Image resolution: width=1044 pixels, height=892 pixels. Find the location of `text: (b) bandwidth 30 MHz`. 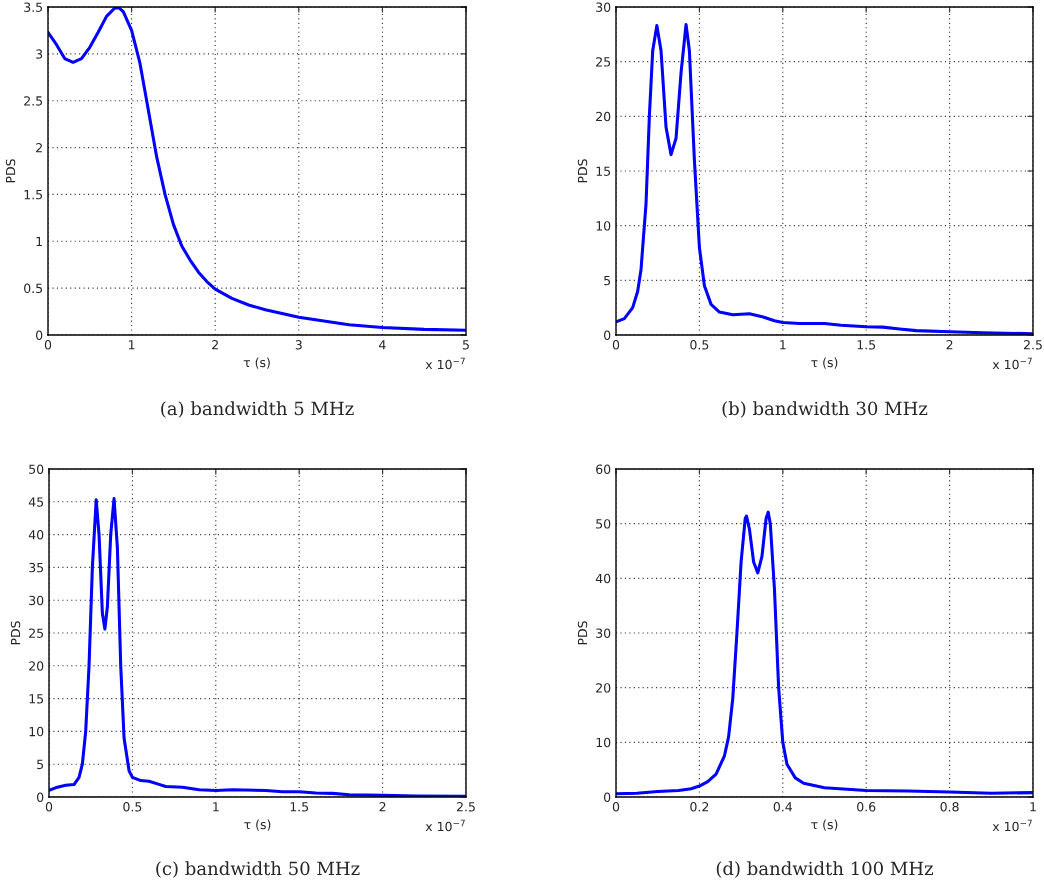

text: (b) bandwidth 30 MHz is located at coordinates (825, 409).